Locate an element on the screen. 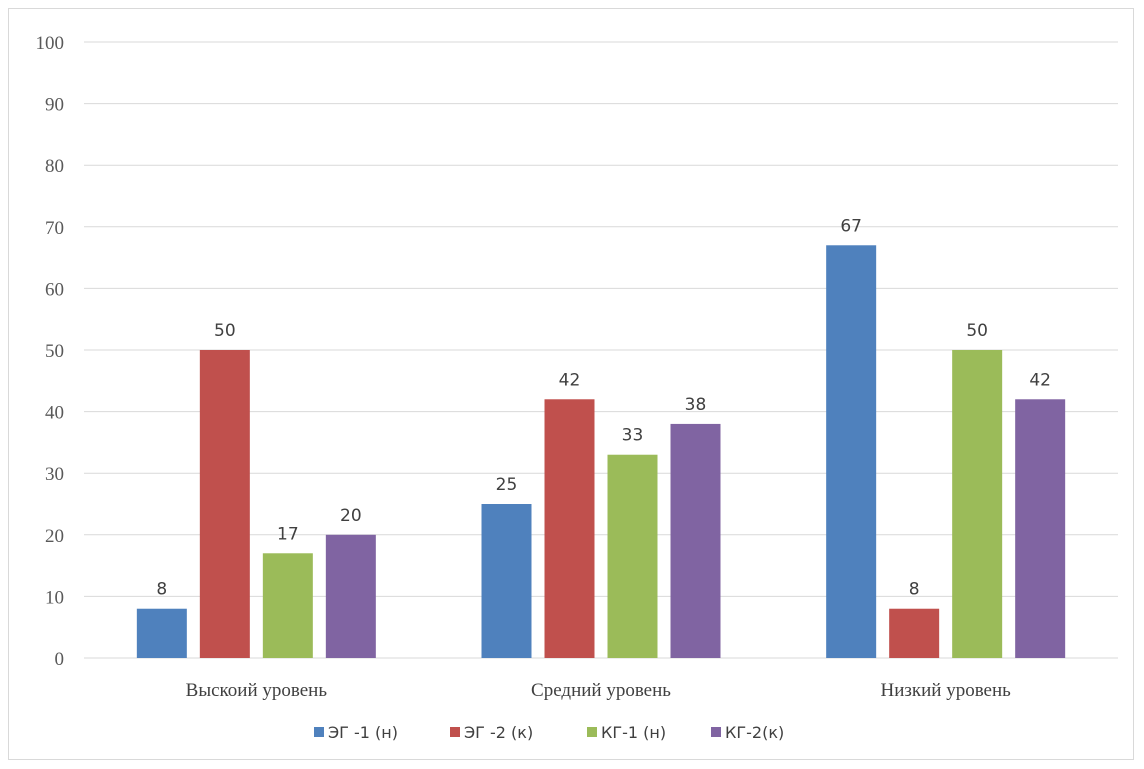 The width and height of the screenshot is (1144, 769). data-label: 17 is located at coordinates (288, 534).